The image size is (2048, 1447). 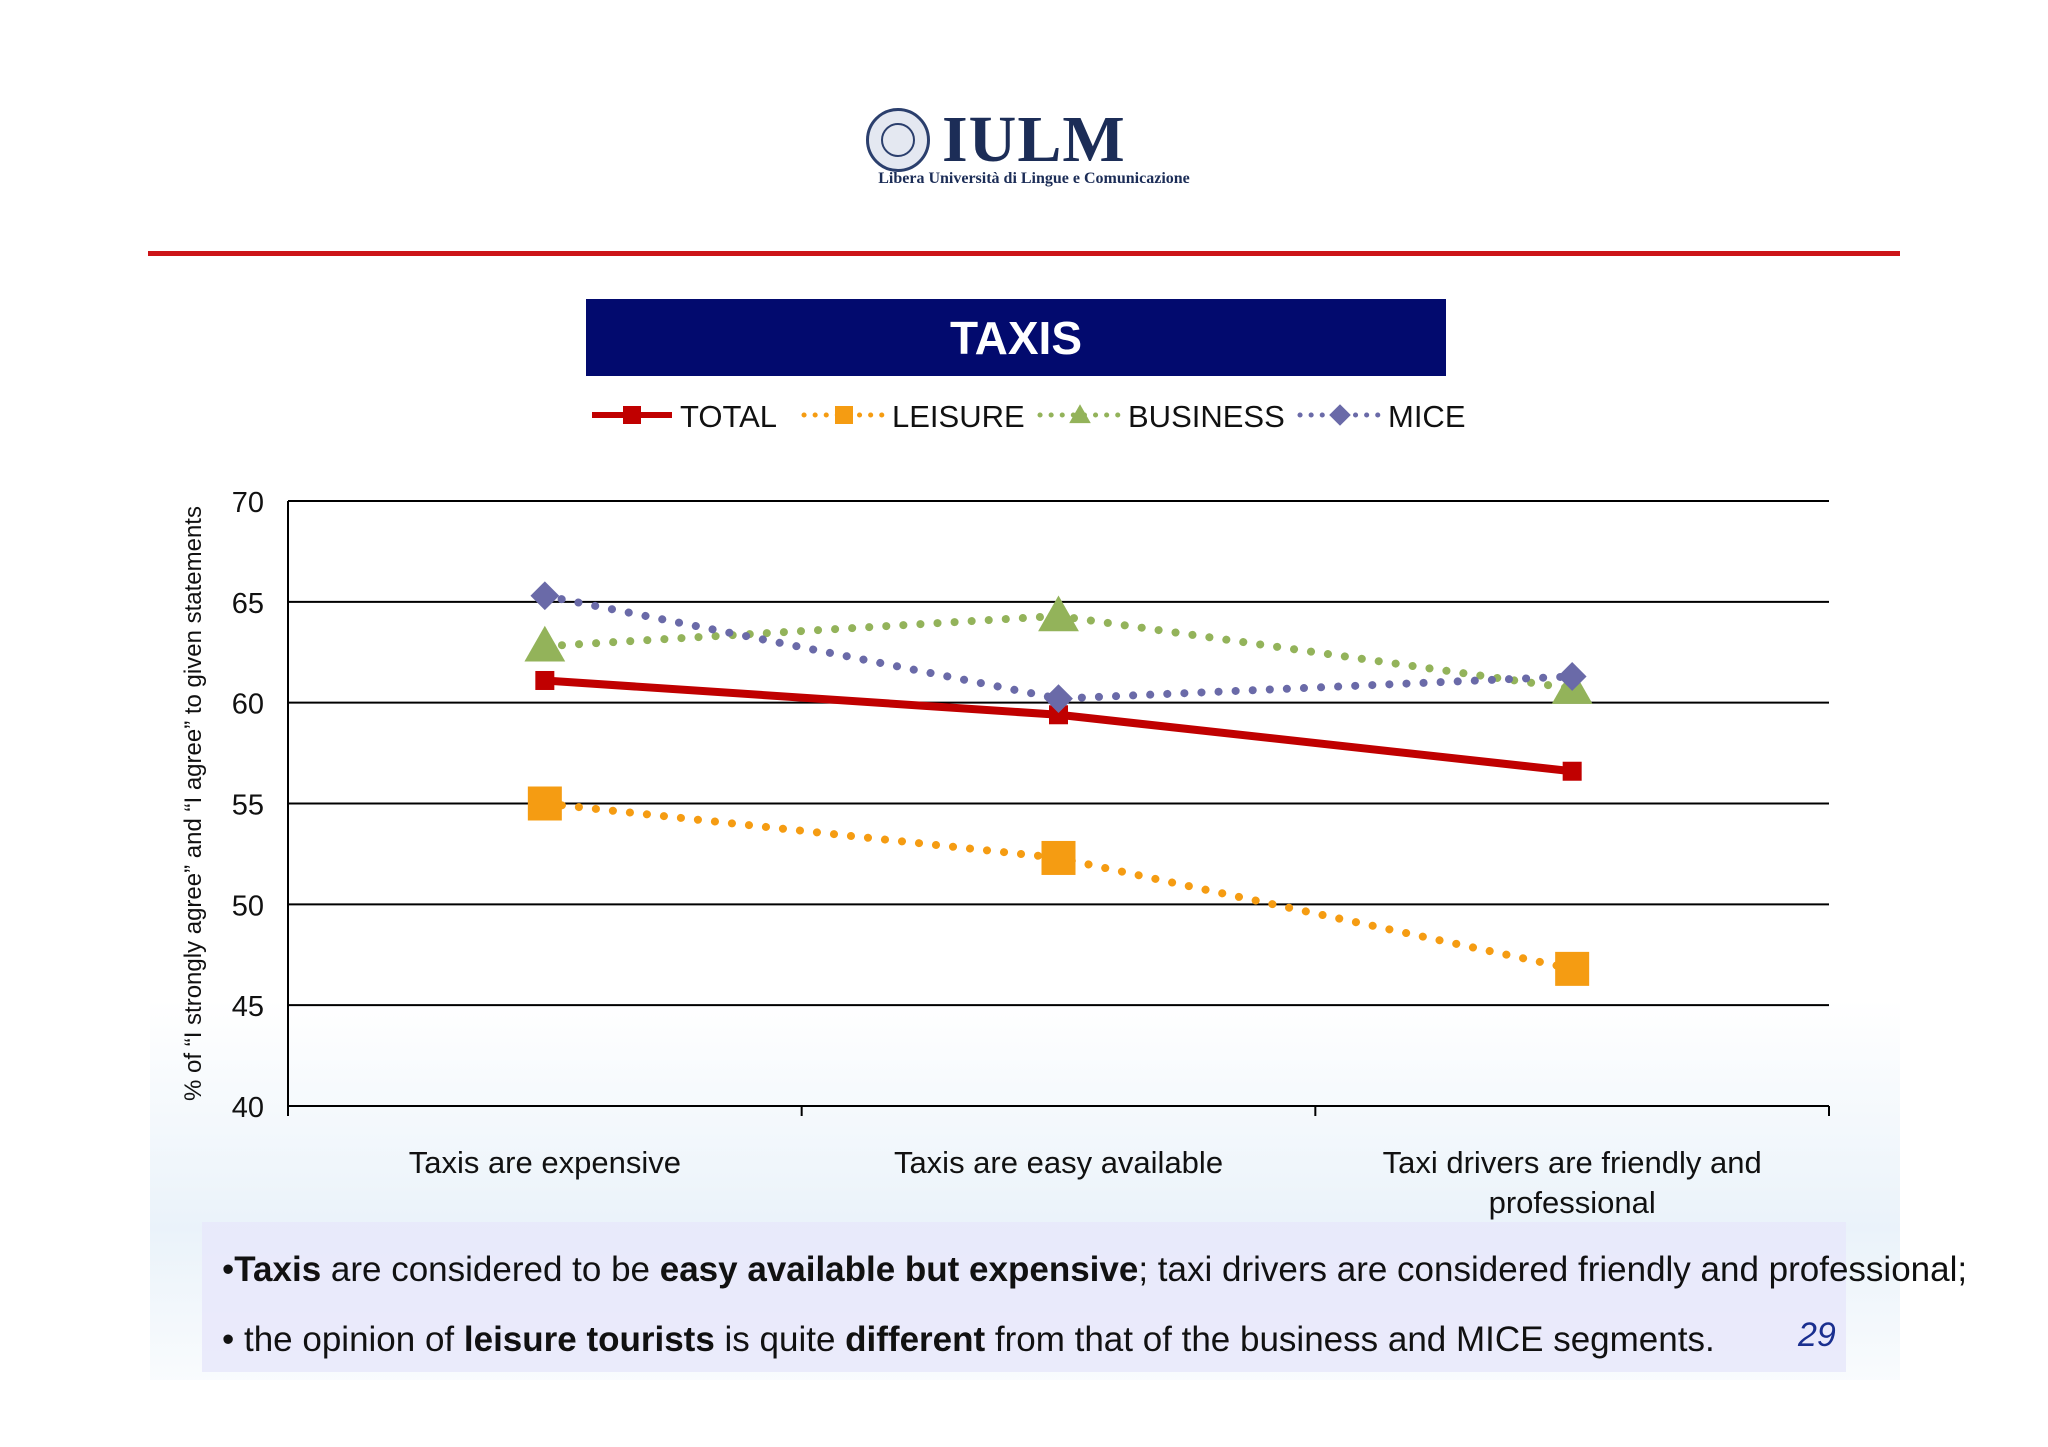 I want to click on series-line-mice, so click(x=1058, y=647).